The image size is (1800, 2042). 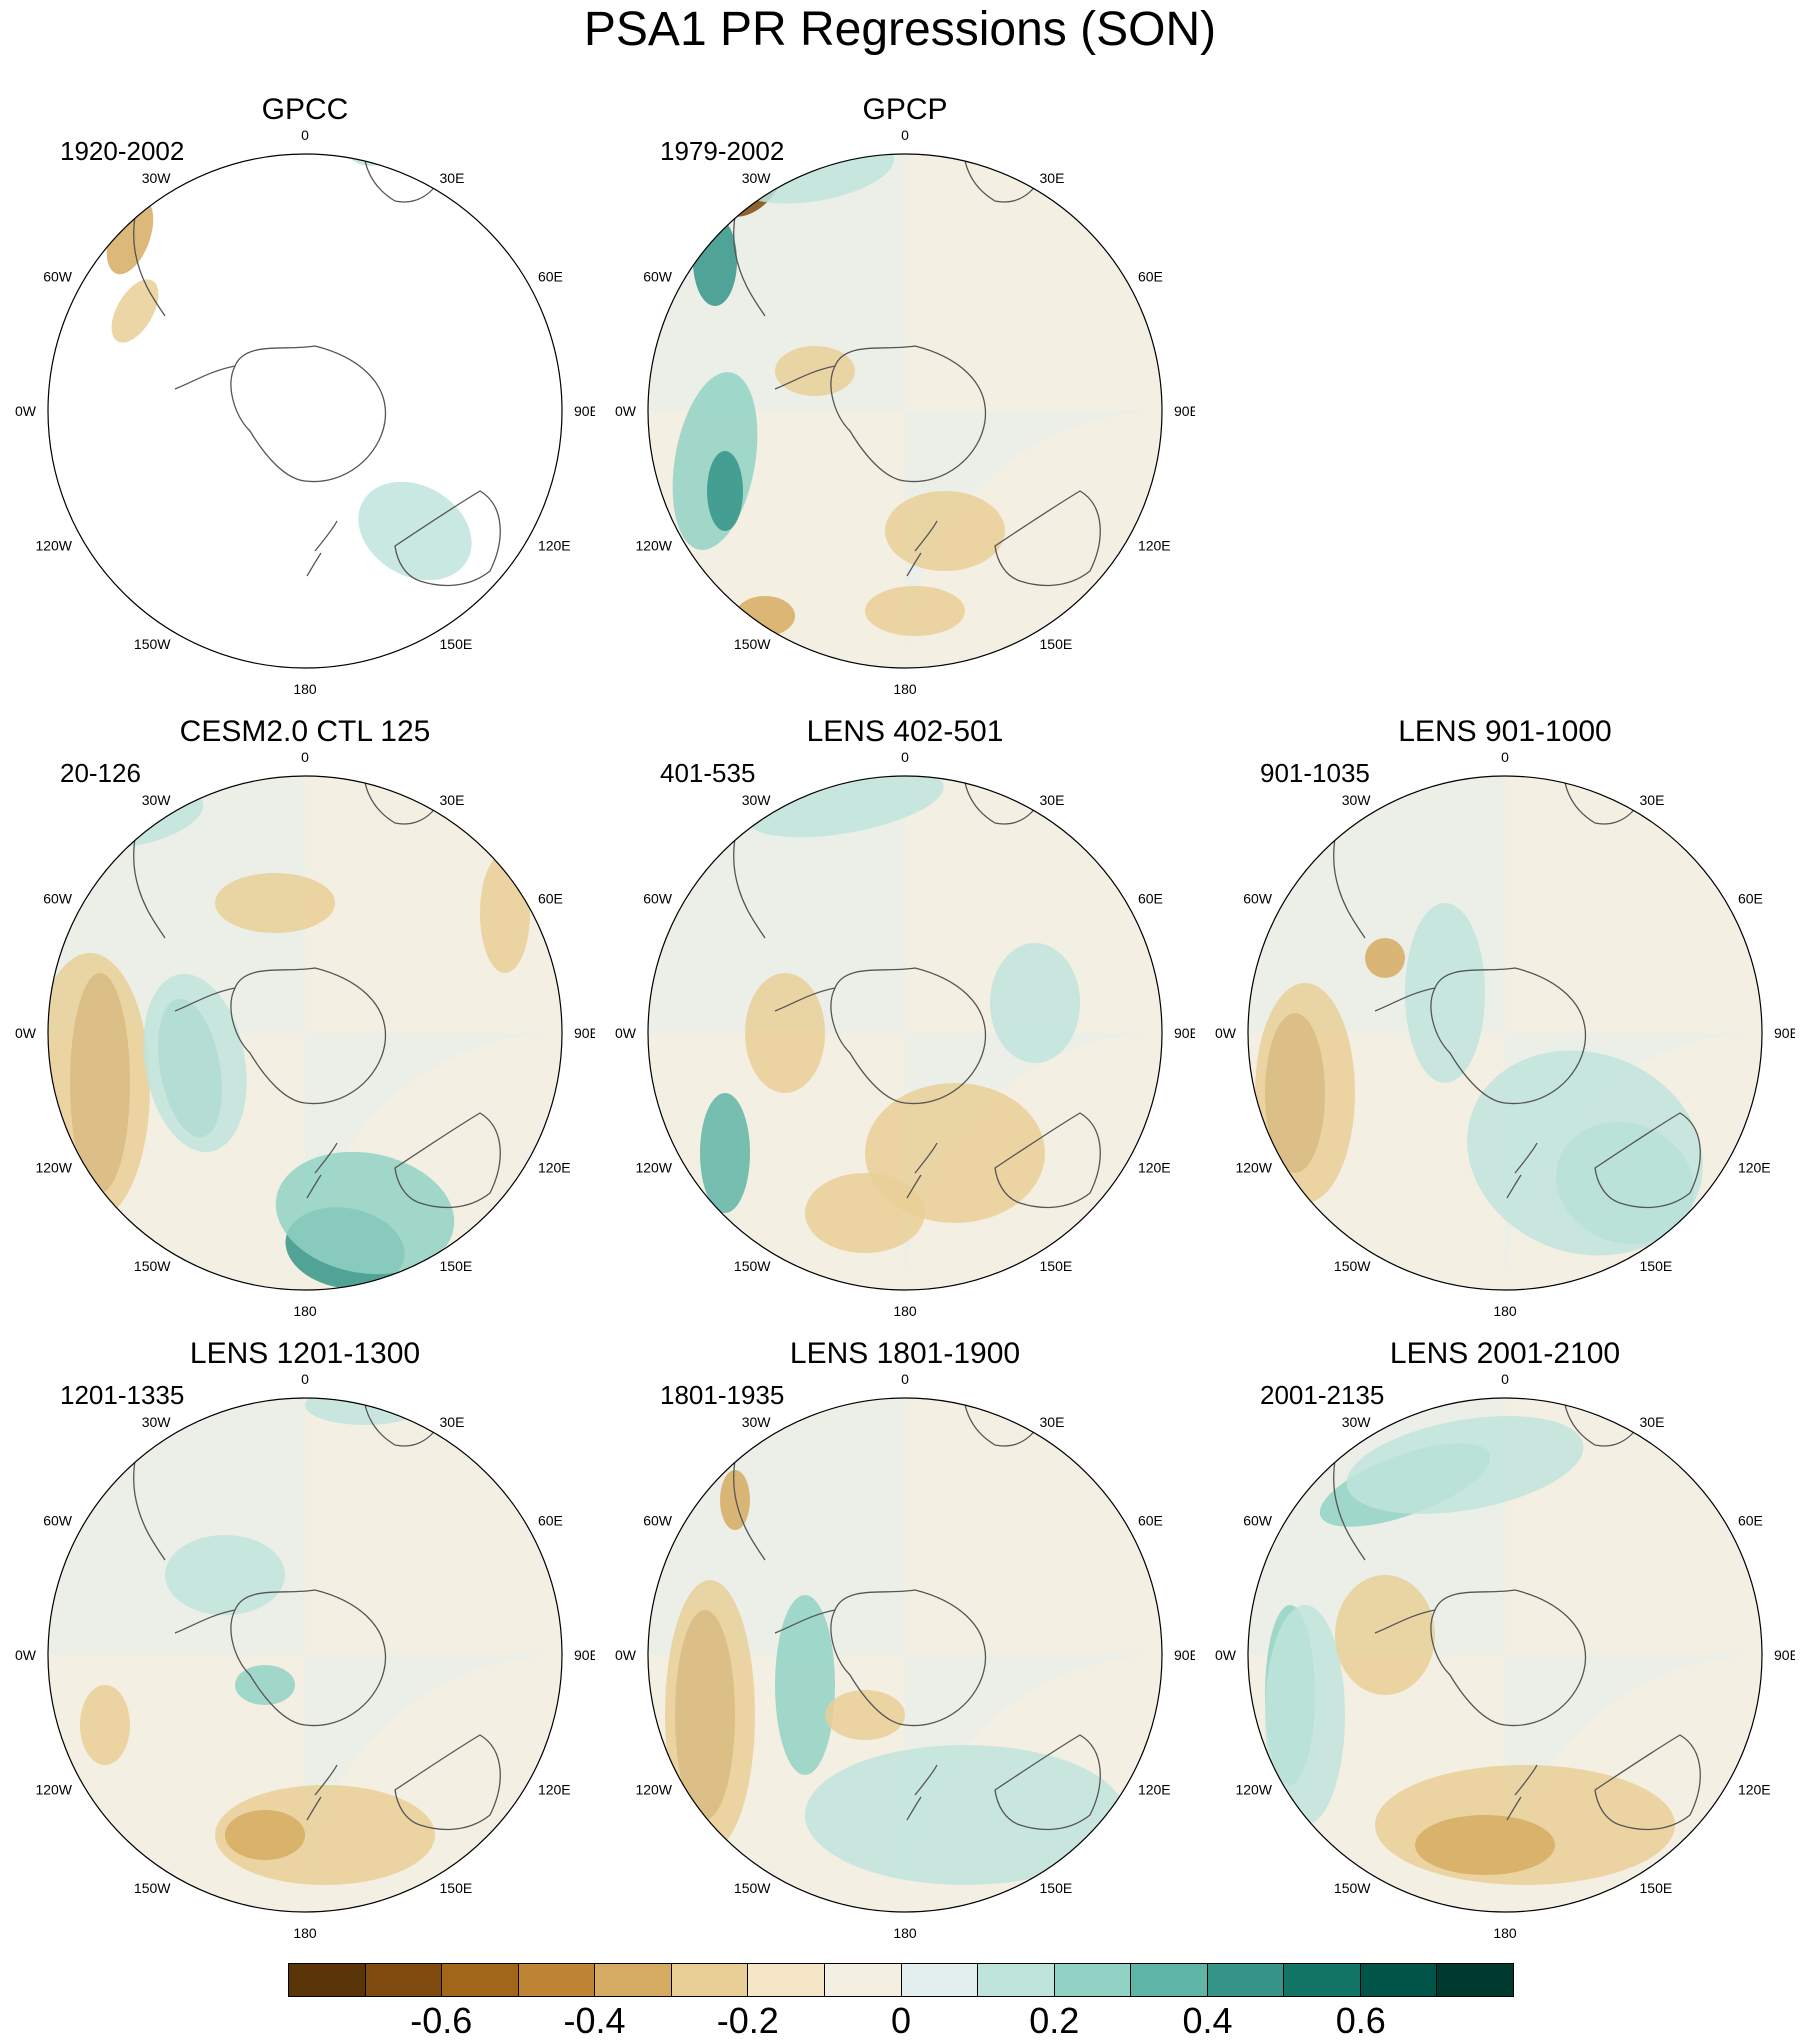 I want to click on panel-title: CESM2.0 CTL 125, so click(x=305, y=731).